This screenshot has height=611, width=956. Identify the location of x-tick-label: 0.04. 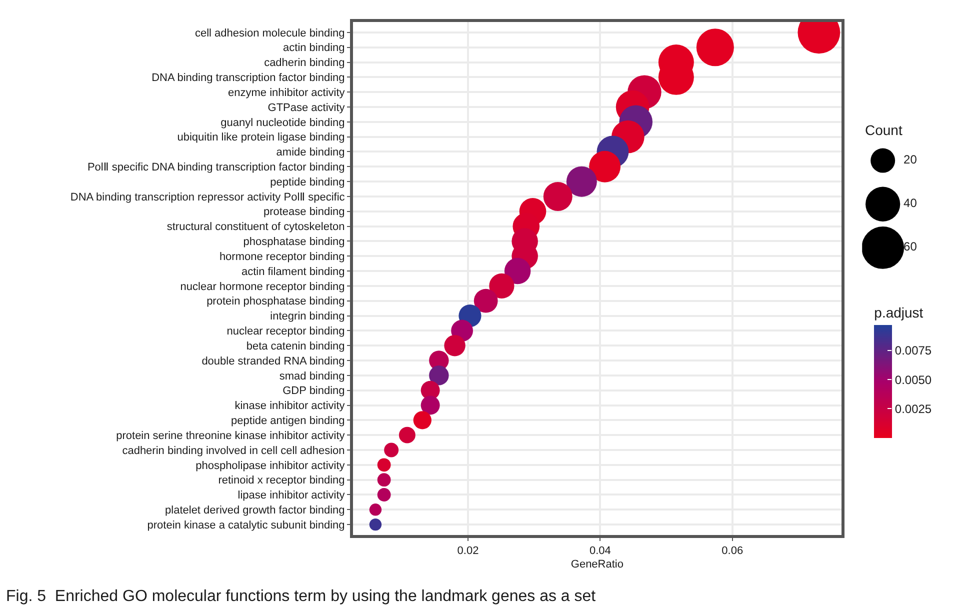
(600, 551).